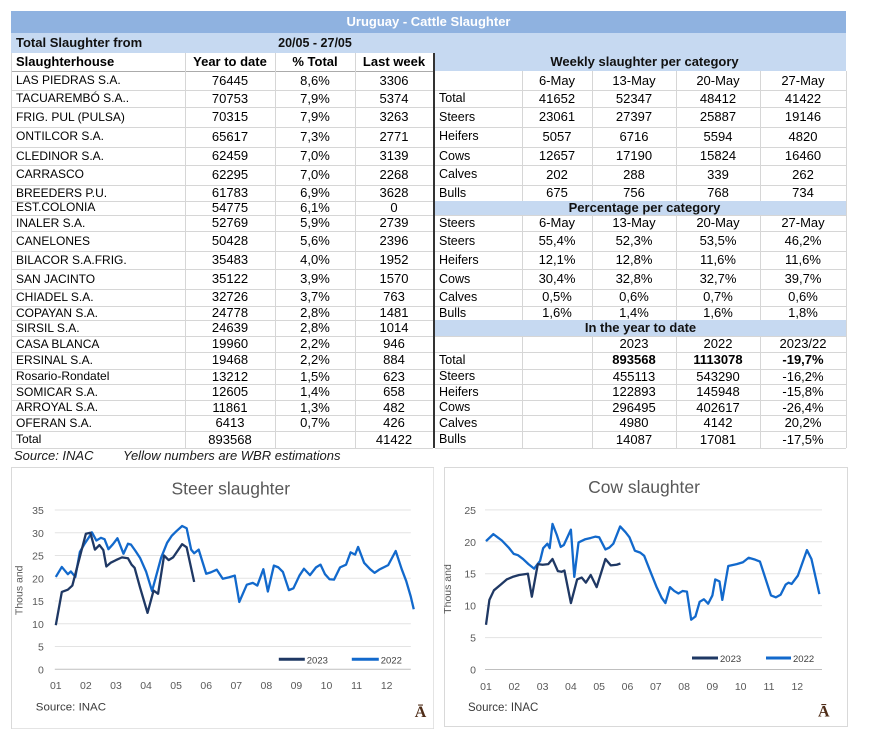 This screenshot has width=891, height=736. What do you see at coordinates (38, 511) in the screenshot?
I see `svg-text: 35` at bounding box center [38, 511].